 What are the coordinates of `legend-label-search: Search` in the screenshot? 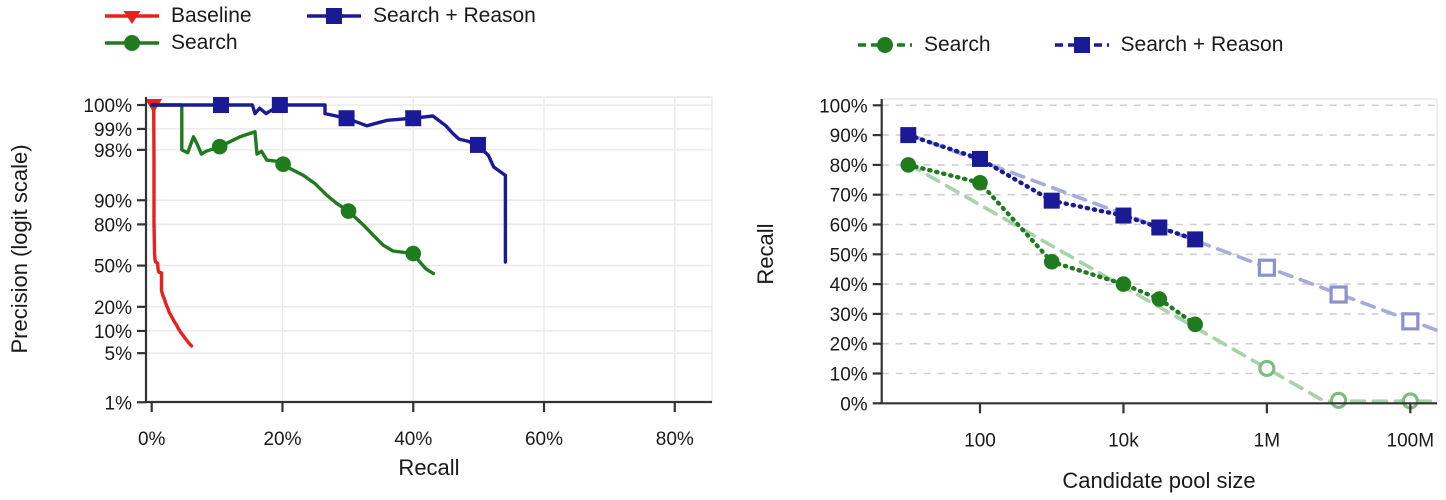 It's located at (204, 42).